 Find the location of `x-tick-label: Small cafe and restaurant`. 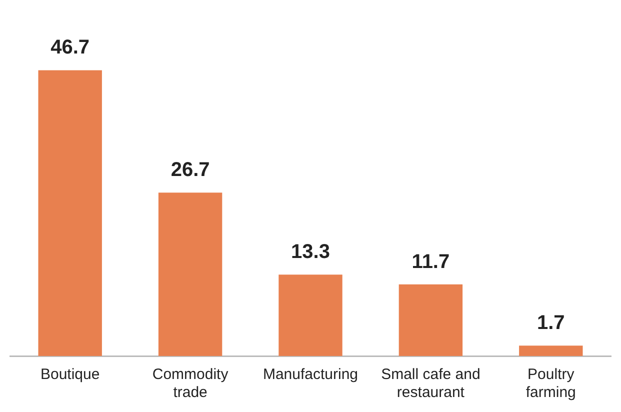

x-tick-label: Small cafe and restaurant is located at coordinates (430, 384).